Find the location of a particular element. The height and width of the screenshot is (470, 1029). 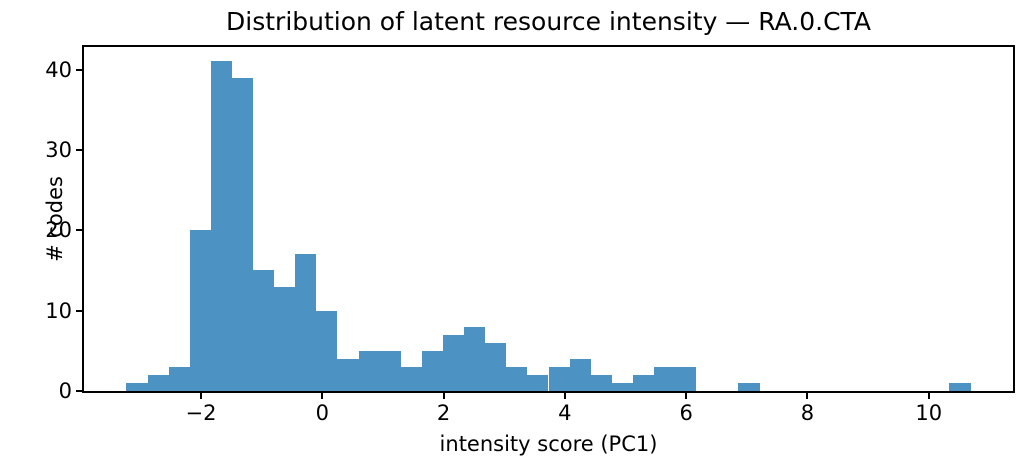

x-axis-label: intensity score (PC1) is located at coordinates (548, 444).